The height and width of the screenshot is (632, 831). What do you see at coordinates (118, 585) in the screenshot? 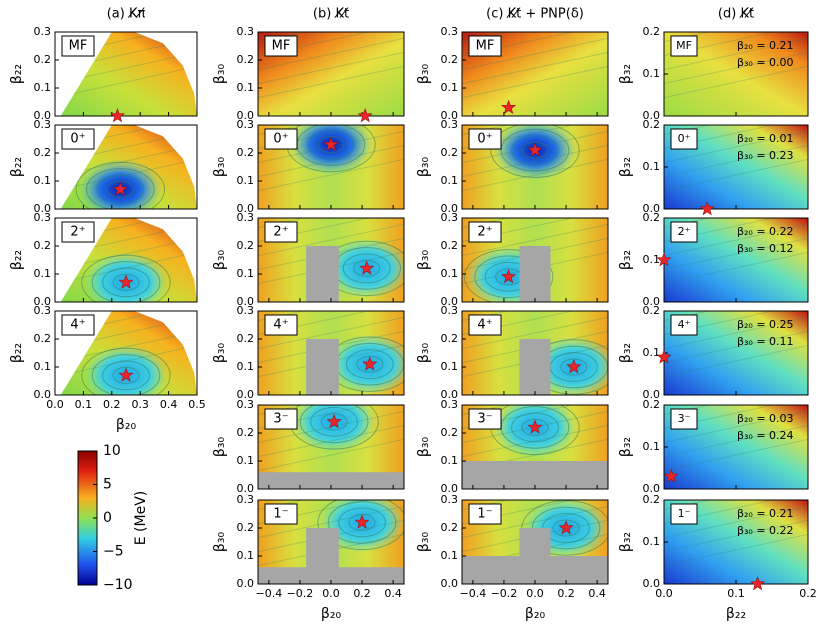
I see `colorbar-tick-label: −10` at bounding box center [118, 585].